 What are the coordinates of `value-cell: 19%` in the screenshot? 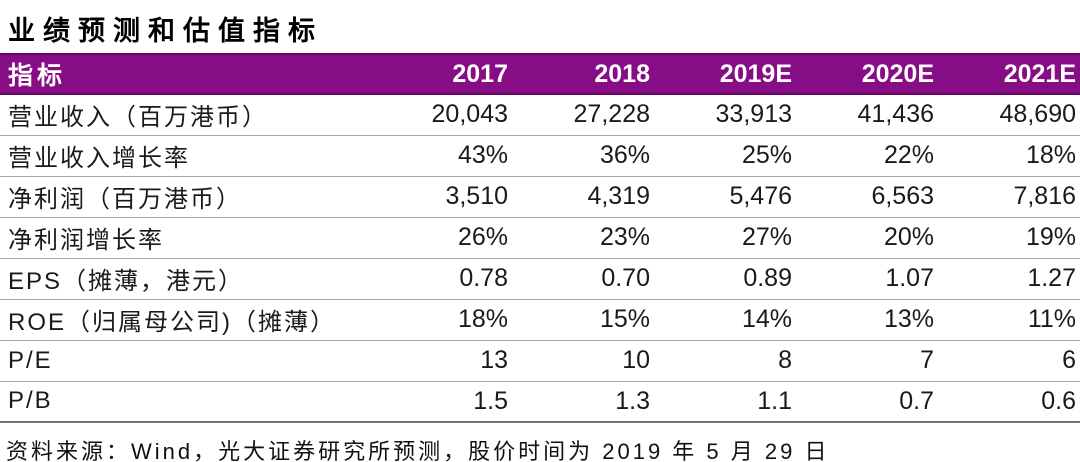 It's located at (1009, 238).